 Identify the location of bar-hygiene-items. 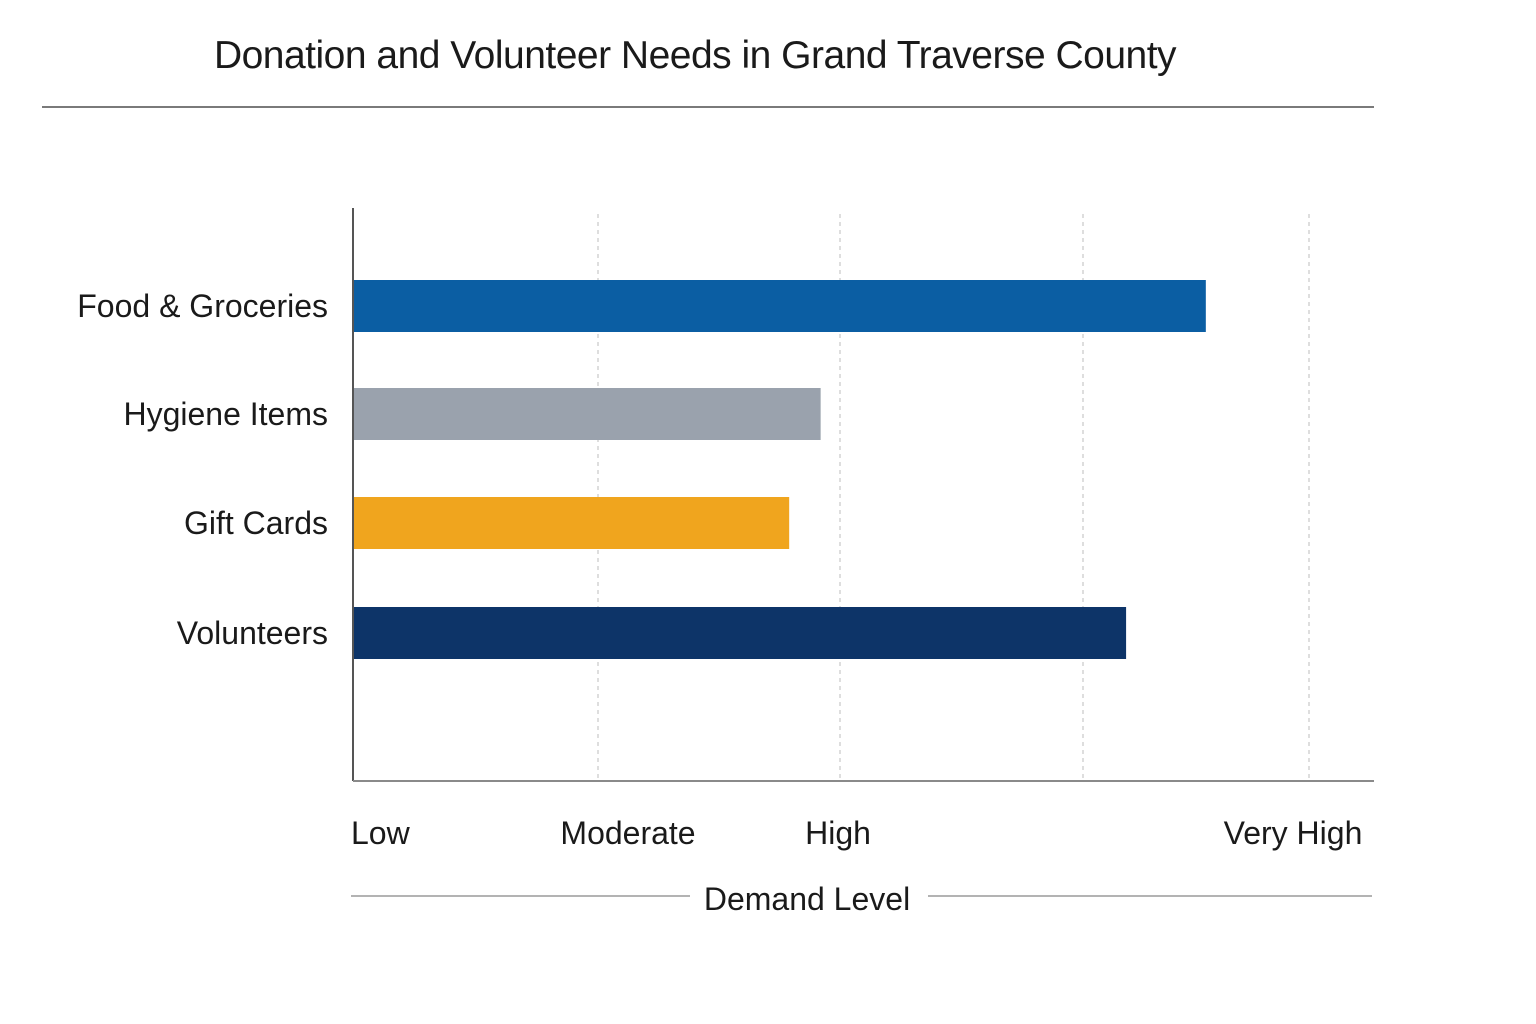
(587, 414).